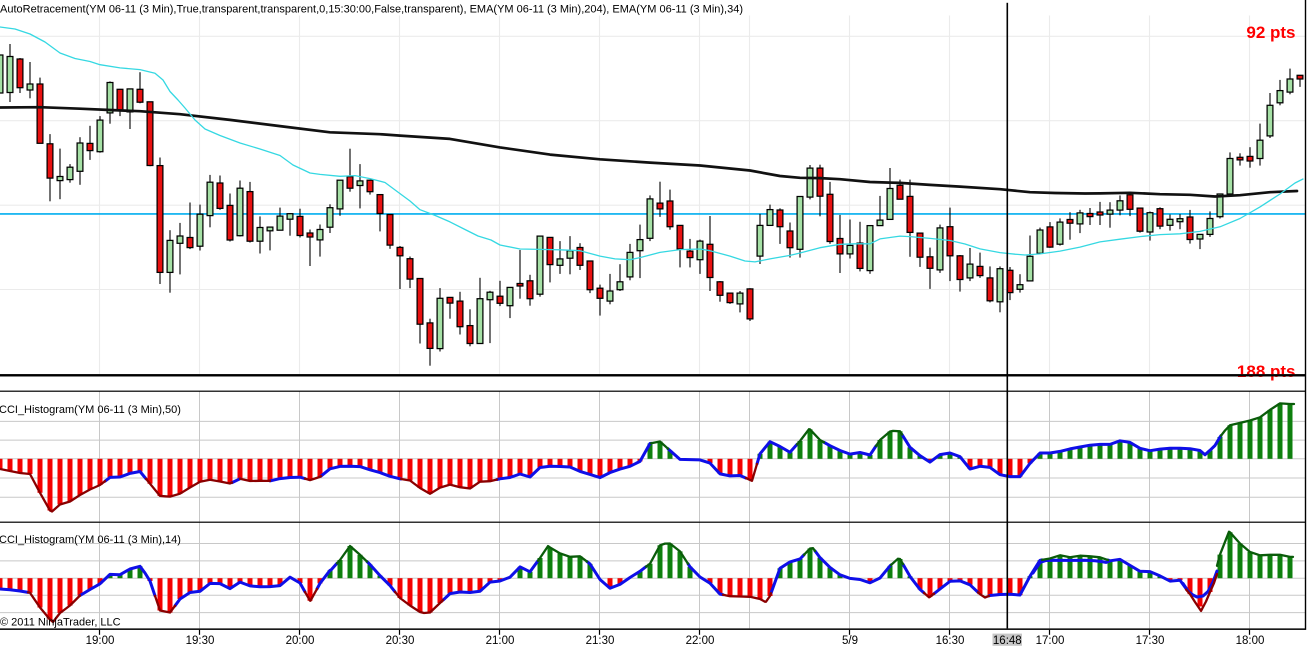  I want to click on svg-text: 20:00, so click(300, 641).